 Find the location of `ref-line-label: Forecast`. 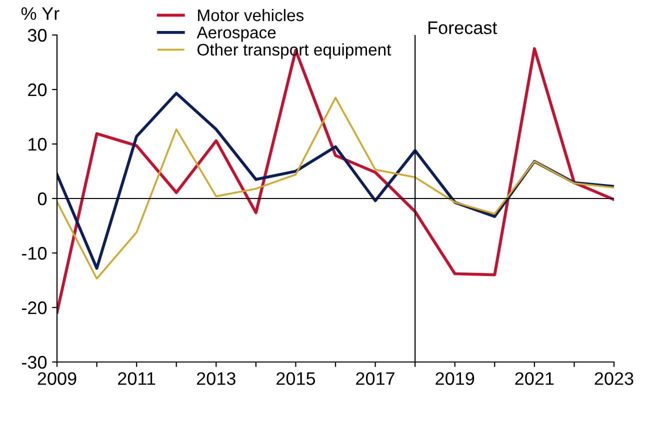

ref-line-label: Forecast is located at coordinates (463, 28).